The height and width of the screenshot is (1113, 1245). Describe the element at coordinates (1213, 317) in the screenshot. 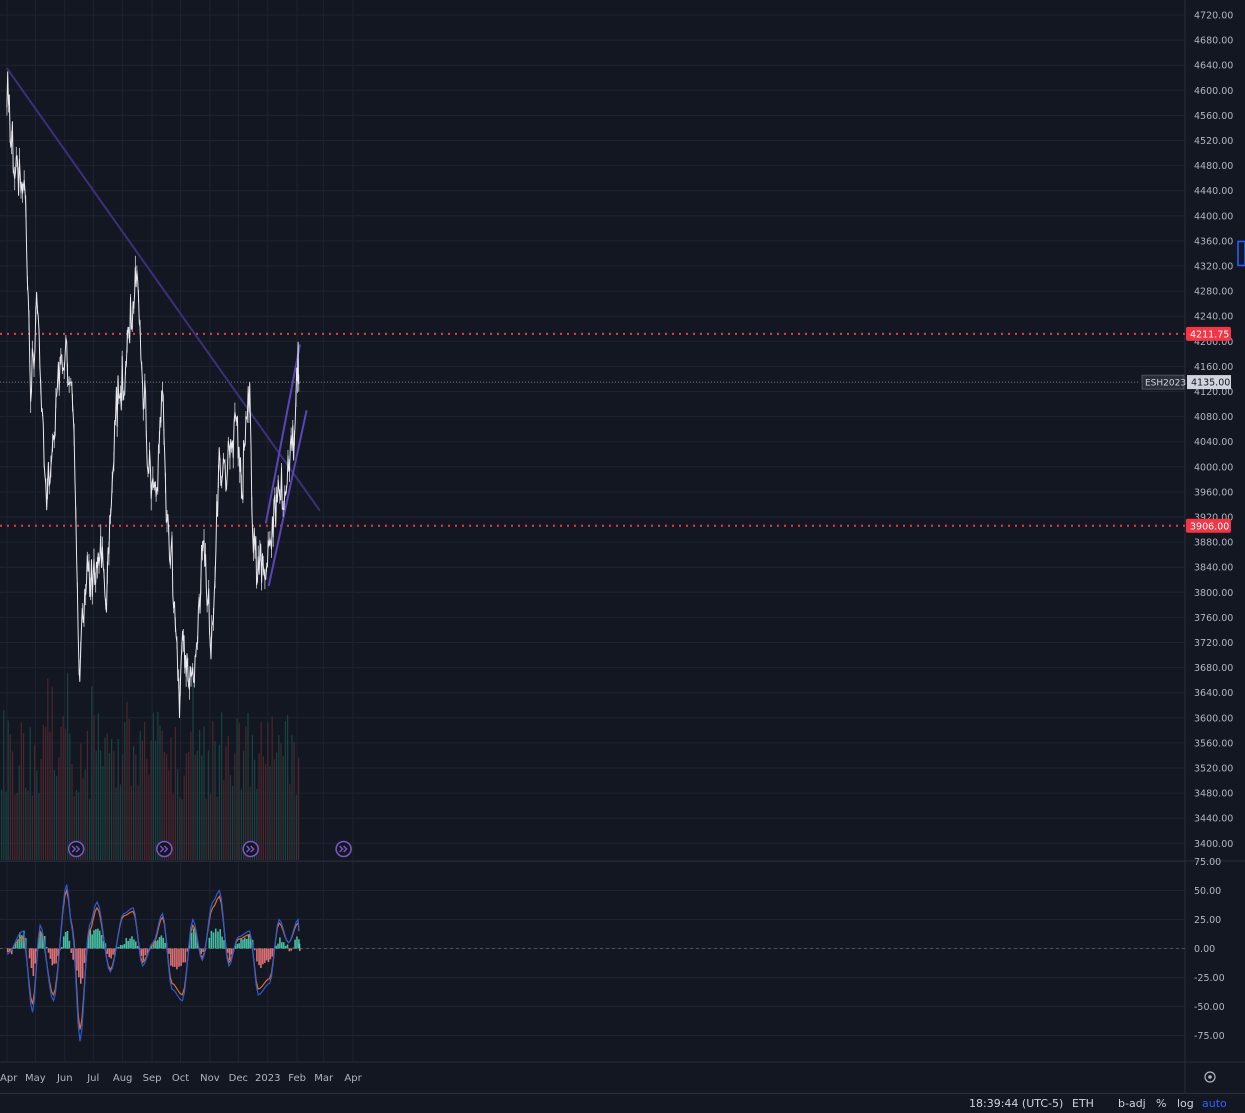

I see `price-axis-label: 4240.00` at that location.